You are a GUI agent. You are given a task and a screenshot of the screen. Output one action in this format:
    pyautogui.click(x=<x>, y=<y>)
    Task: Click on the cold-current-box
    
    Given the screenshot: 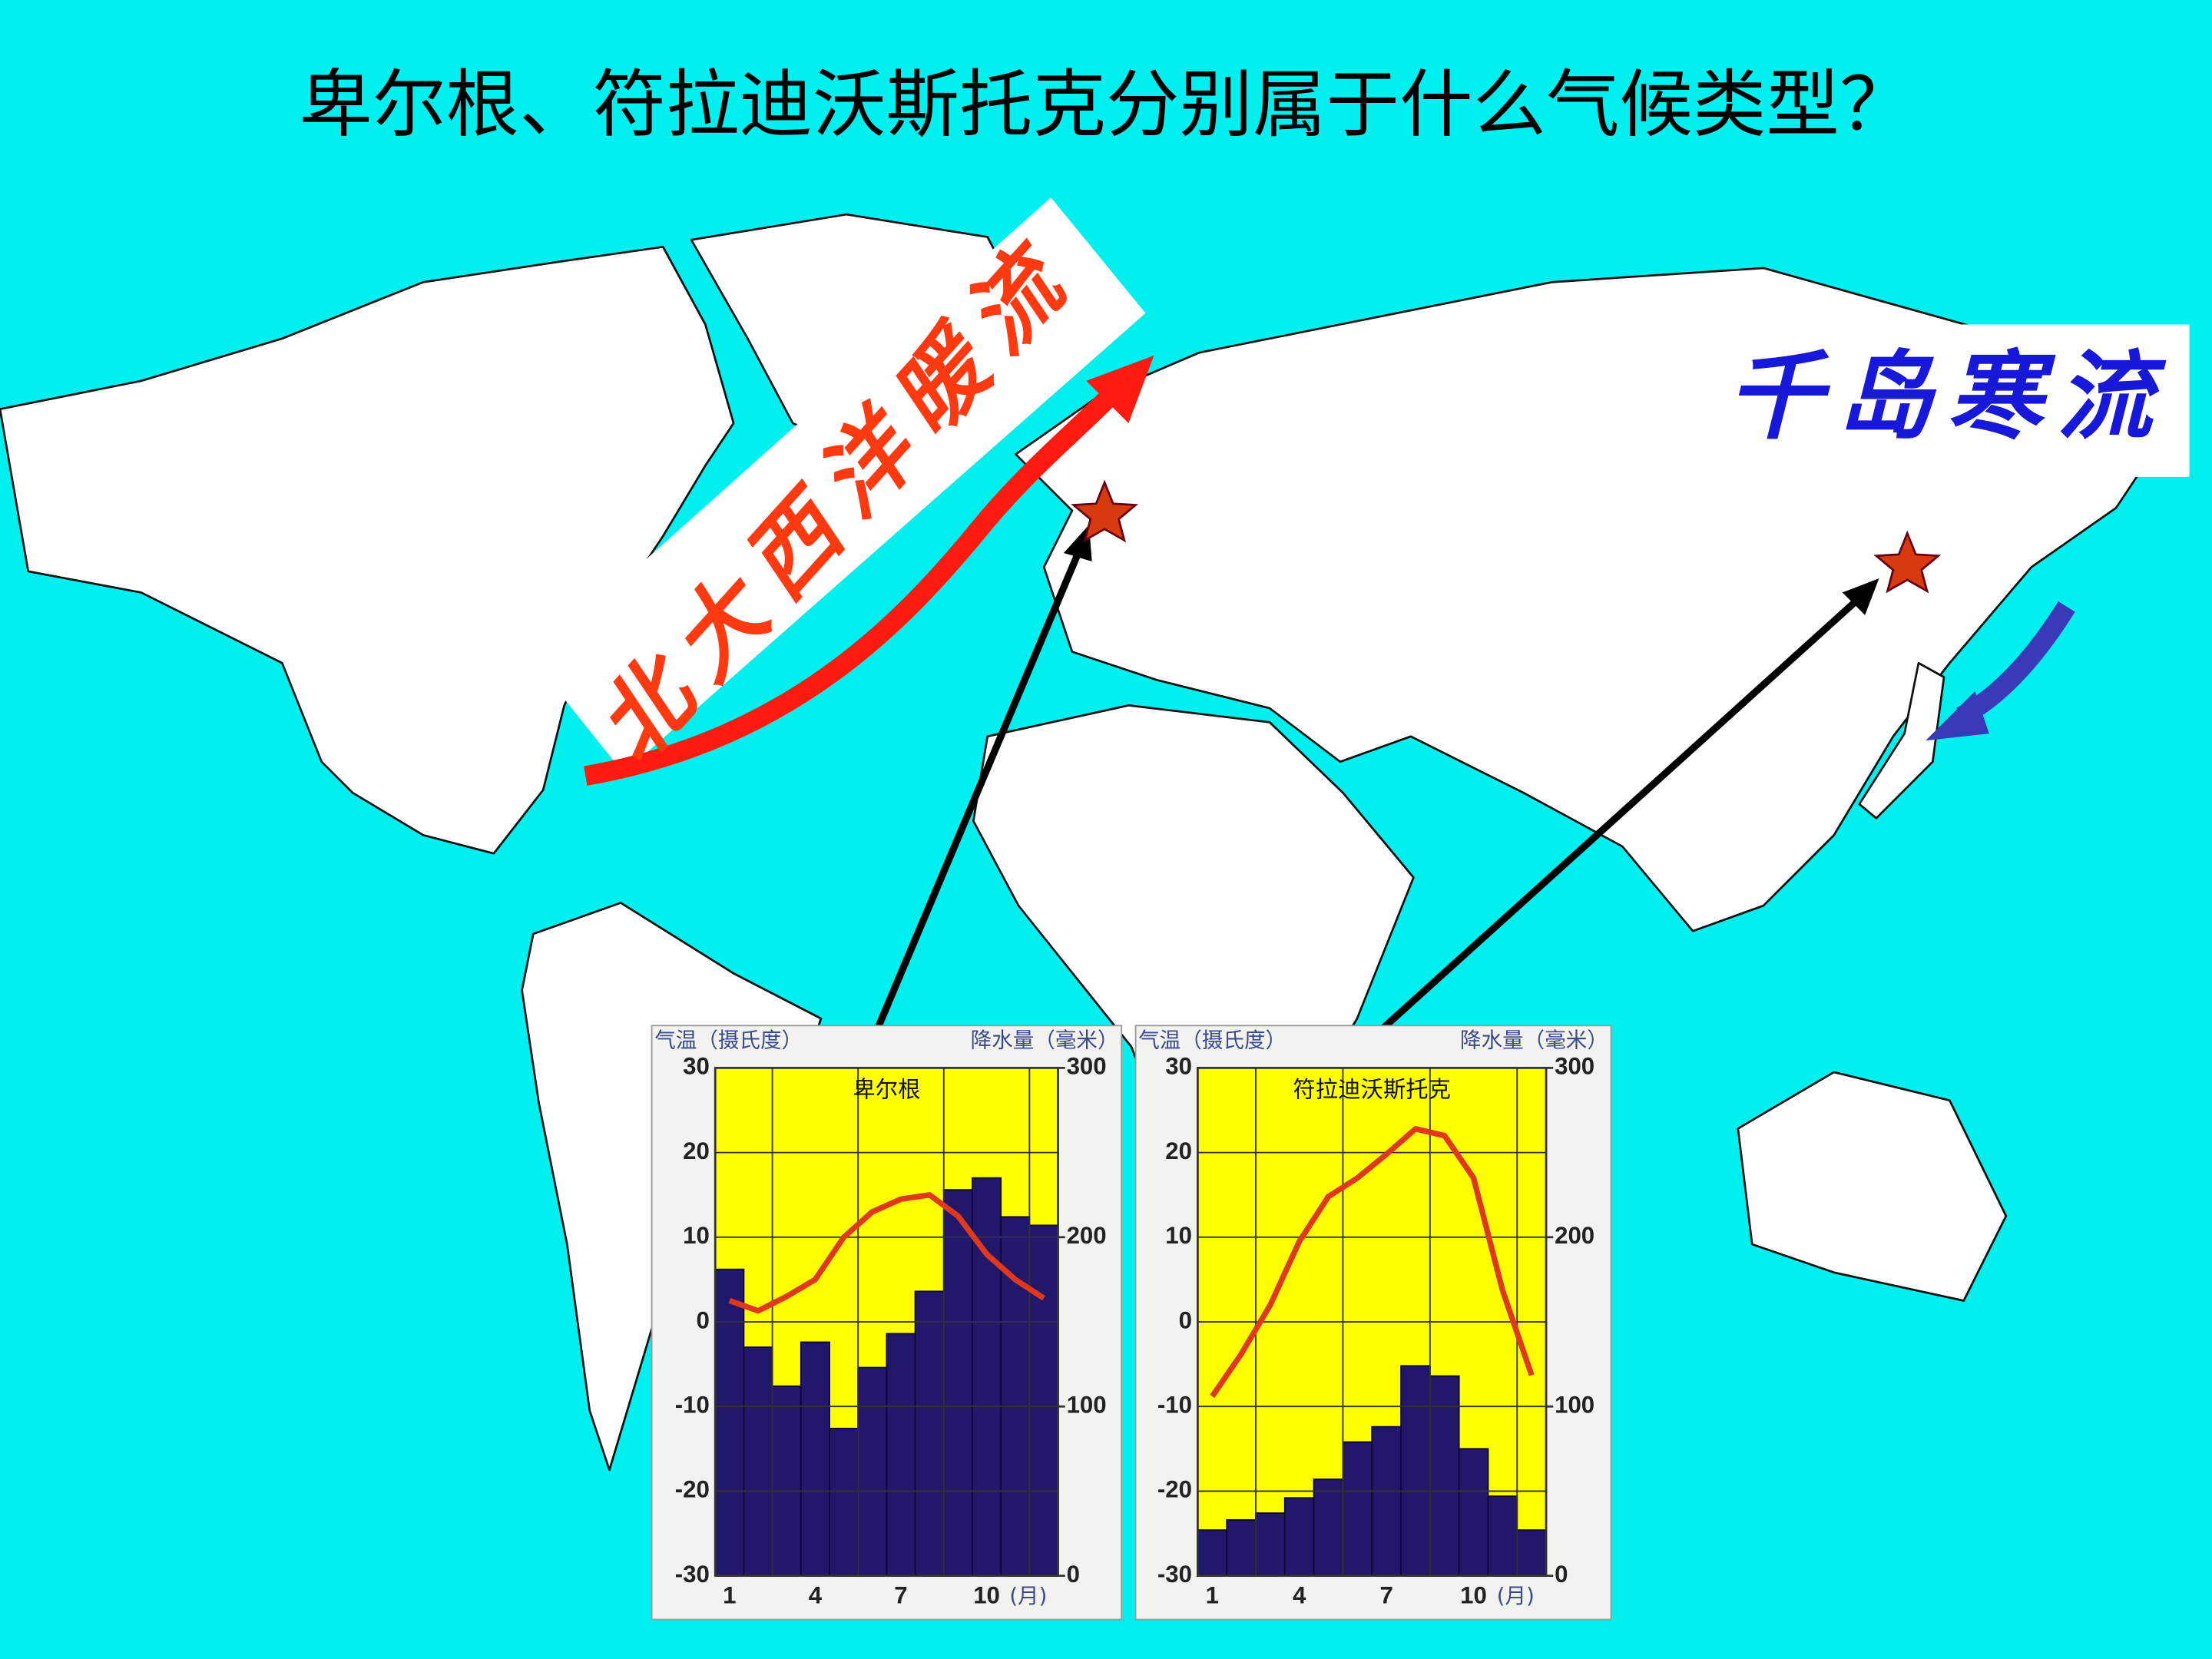 What is the action you would take?
    pyautogui.click(x=1941, y=400)
    